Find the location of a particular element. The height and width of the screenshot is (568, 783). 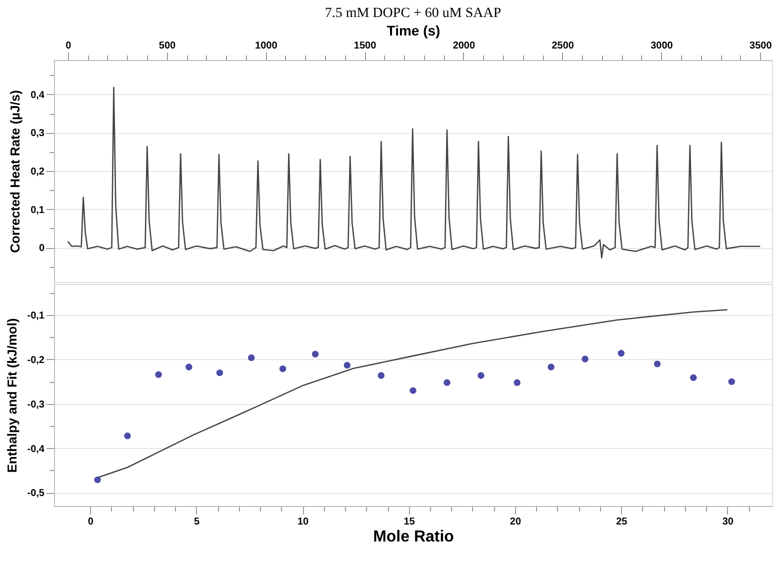

x-tick-label: 3000 is located at coordinates (662, 46).